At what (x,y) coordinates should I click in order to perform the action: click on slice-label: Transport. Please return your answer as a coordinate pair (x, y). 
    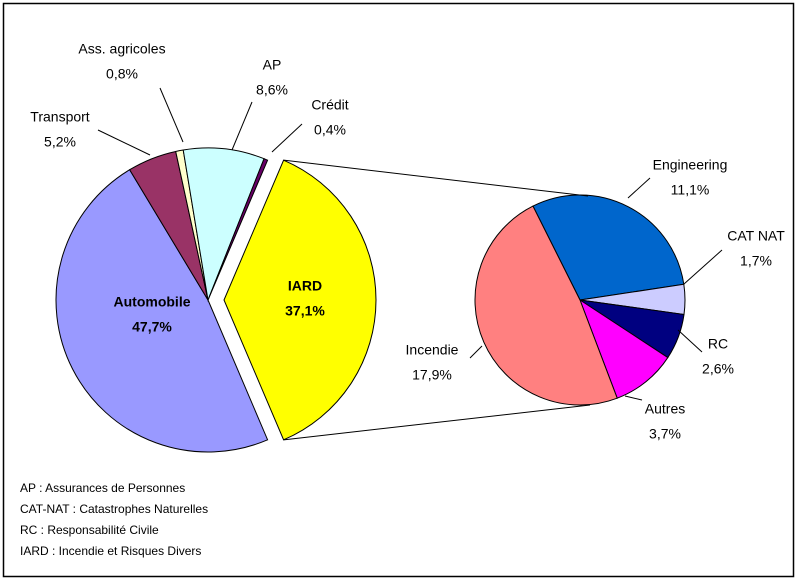
    Looking at the image, I should click on (60, 117).